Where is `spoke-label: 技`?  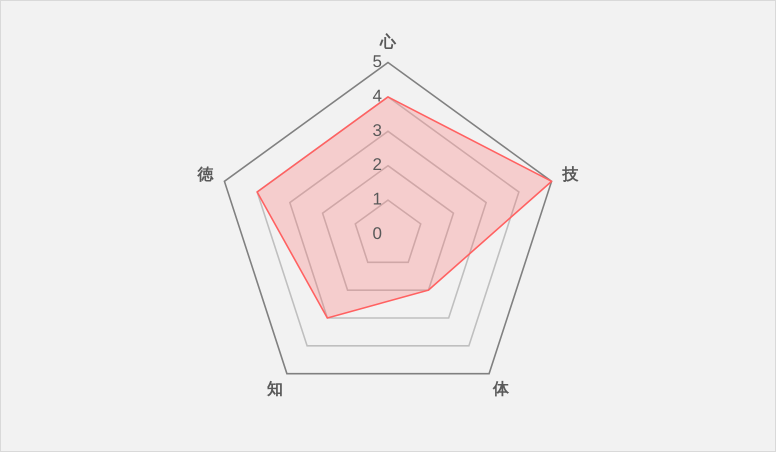
spoke-label: 技 is located at coordinates (571, 174).